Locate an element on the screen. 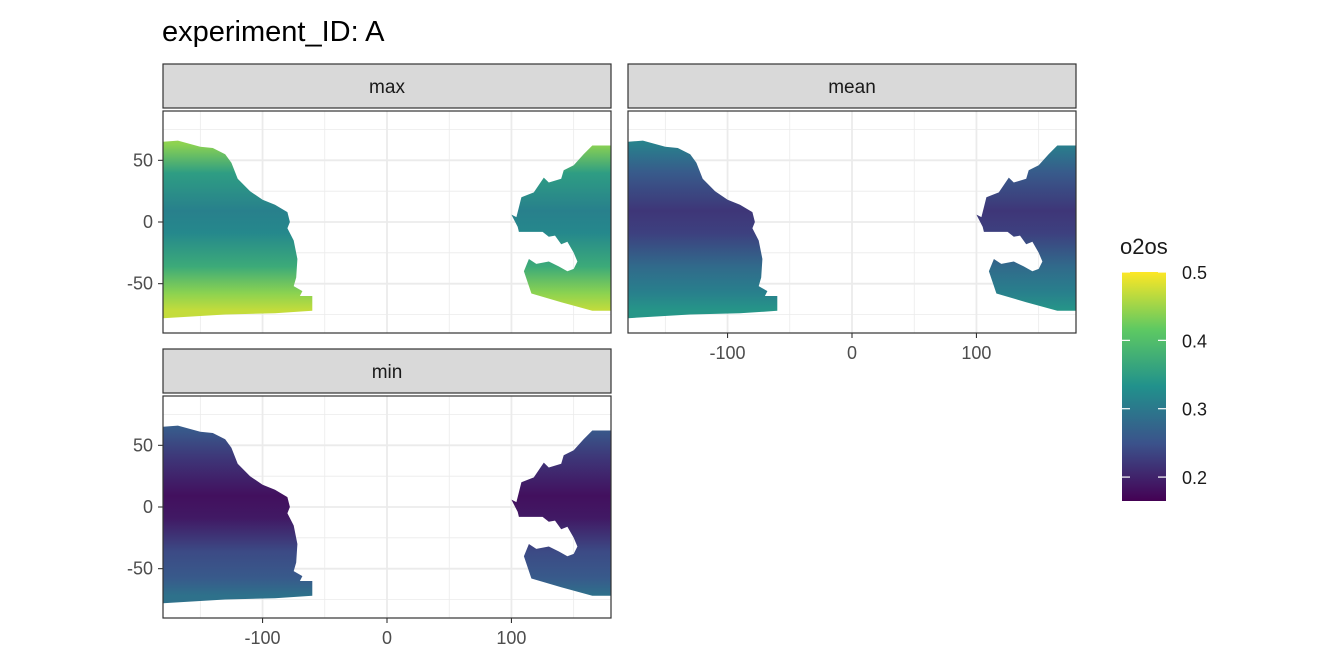 This screenshot has height=672, width=1344. facet-strip-label: mean is located at coordinates (852, 87).